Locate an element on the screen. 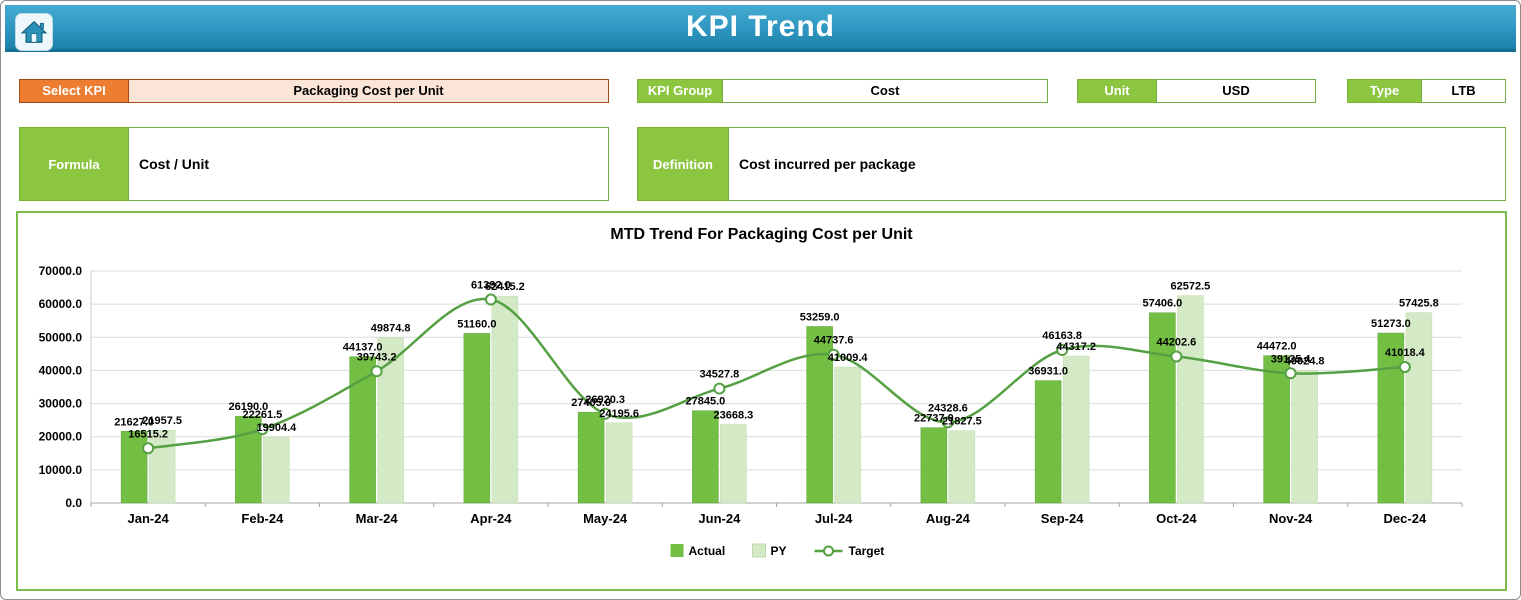 The width and height of the screenshot is (1521, 600). home-button is located at coordinates (34, 32).